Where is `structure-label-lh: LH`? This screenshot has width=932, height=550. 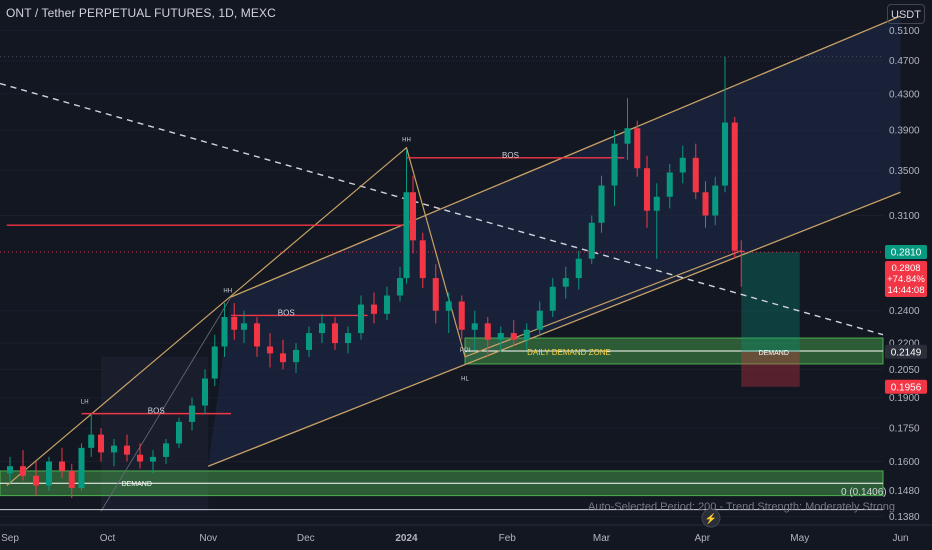 structure-label-lh: LH is located at coordinates (85, 403).